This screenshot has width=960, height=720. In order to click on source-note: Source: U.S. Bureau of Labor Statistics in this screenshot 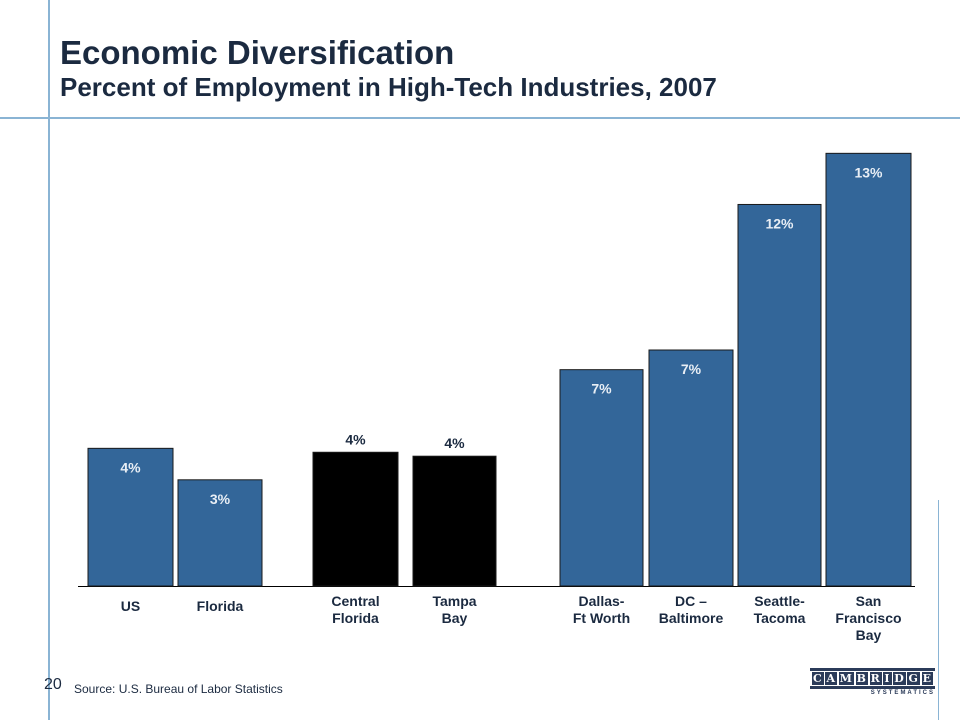, I will do `click(178, 689)`.